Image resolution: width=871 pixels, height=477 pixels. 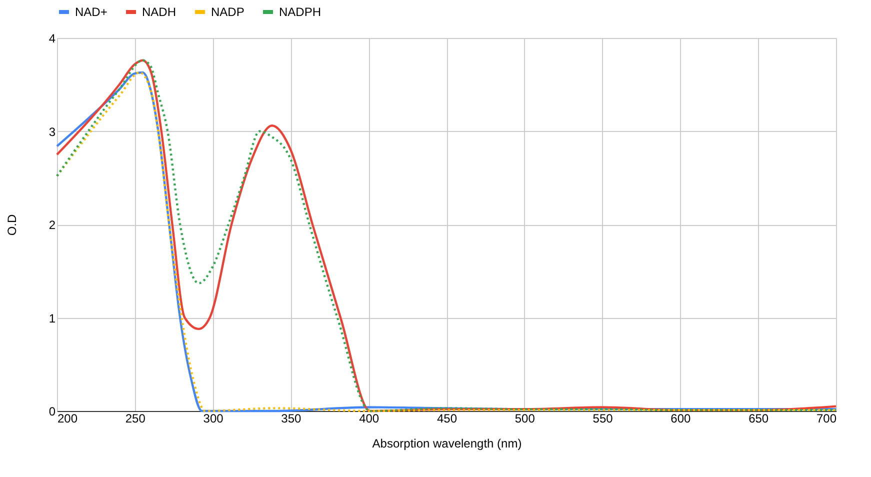 What do you see at coordinates (68, 419) in the screenshot?
I see `x-tick-label: 200` at bounding box center [68, 419].